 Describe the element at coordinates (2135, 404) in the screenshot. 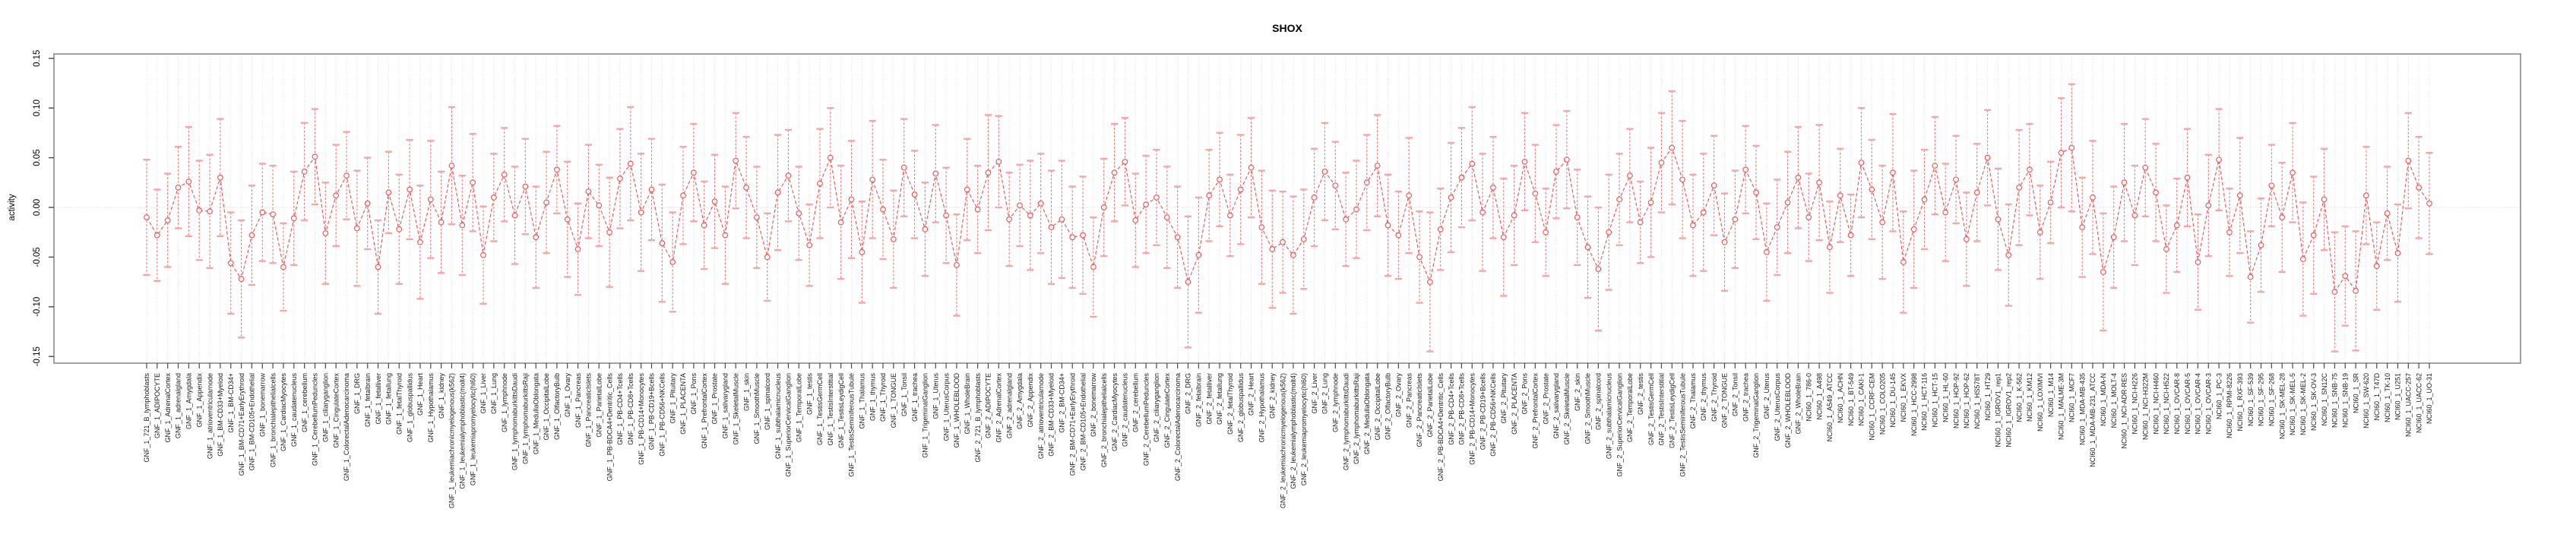

I see `svg-text: NCI60_1_NCI-H226` at that location.